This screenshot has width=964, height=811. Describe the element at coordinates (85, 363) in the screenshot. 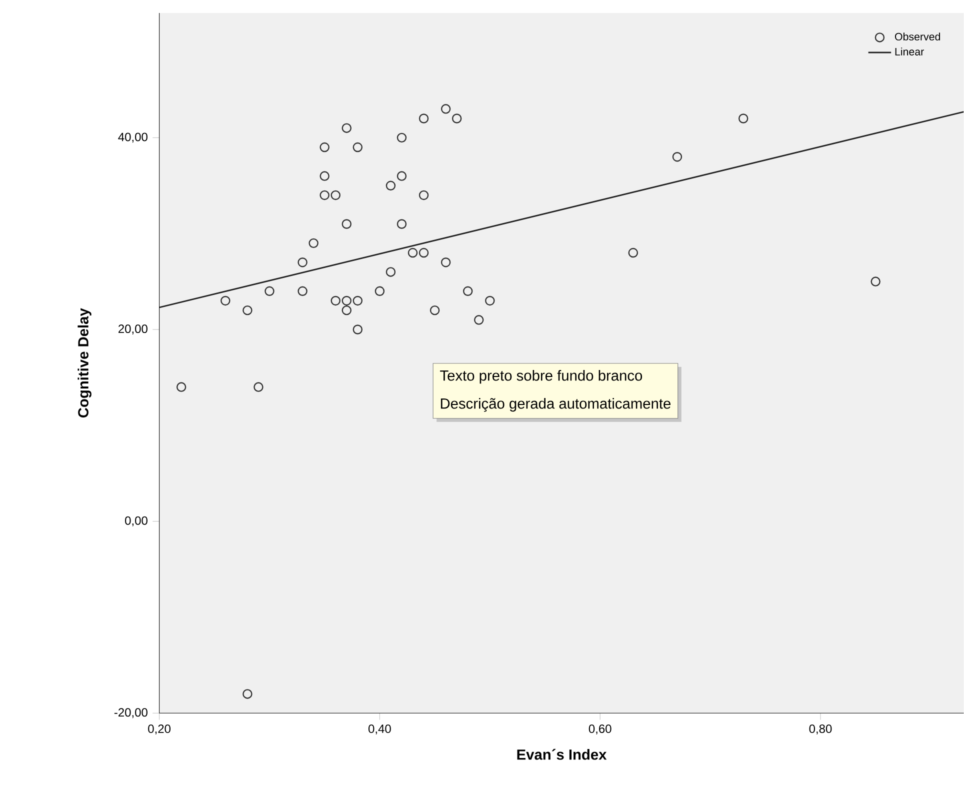

I see `y-axis-title: Cognitive Delay` at that location.